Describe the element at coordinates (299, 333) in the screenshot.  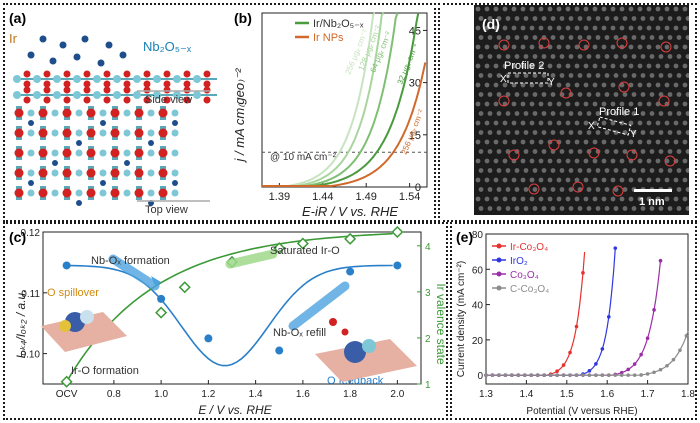
I see `ann-nb-refill: Nb-Oₓ refill` at that location.